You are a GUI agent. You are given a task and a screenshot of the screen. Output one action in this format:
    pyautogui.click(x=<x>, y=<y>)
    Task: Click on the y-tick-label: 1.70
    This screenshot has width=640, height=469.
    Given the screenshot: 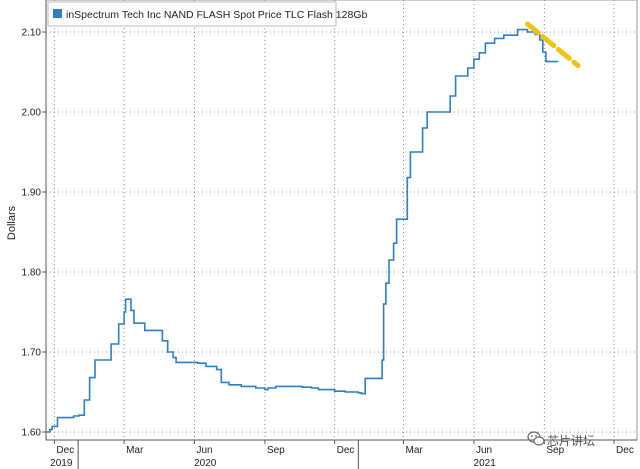 What is the action you would take?
    pyautogui.click(x=32, y=353)
    